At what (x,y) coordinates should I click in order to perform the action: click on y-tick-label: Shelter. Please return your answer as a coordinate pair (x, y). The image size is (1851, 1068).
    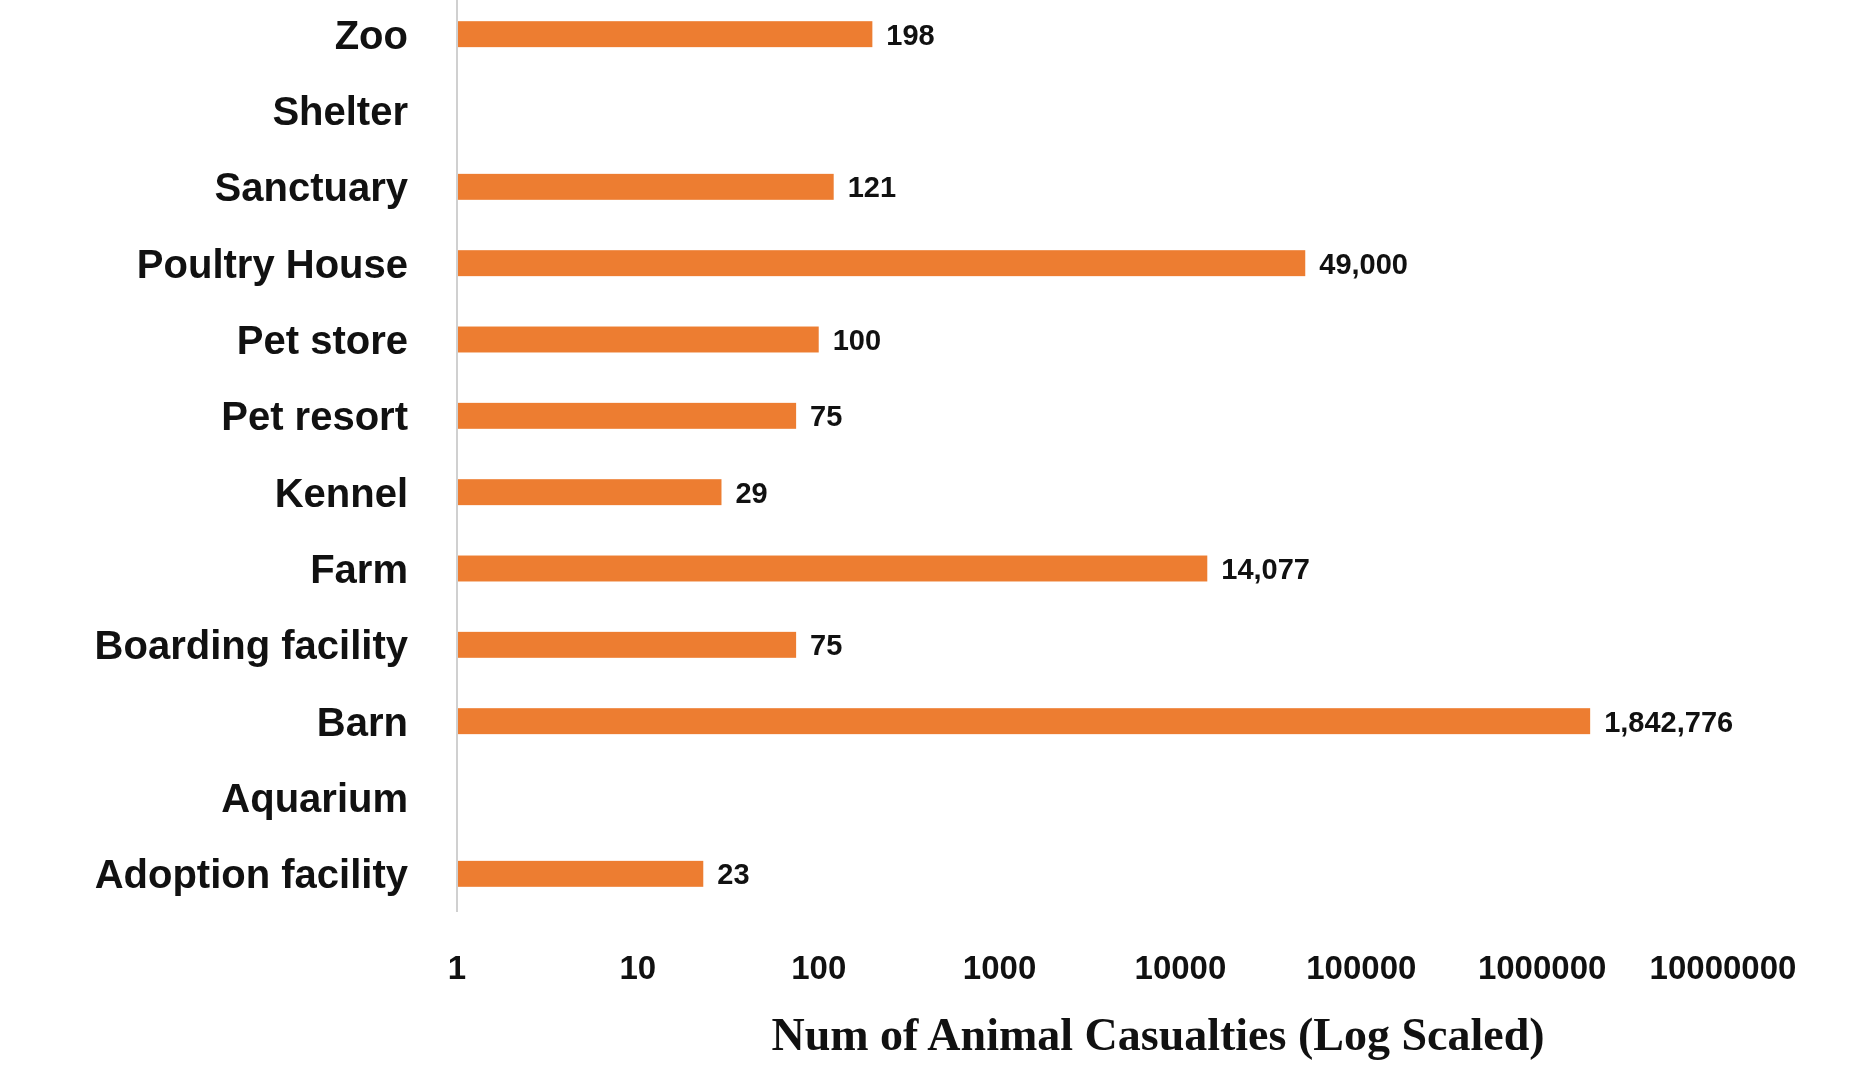
    Looking at the image, I should click on (340, 110).